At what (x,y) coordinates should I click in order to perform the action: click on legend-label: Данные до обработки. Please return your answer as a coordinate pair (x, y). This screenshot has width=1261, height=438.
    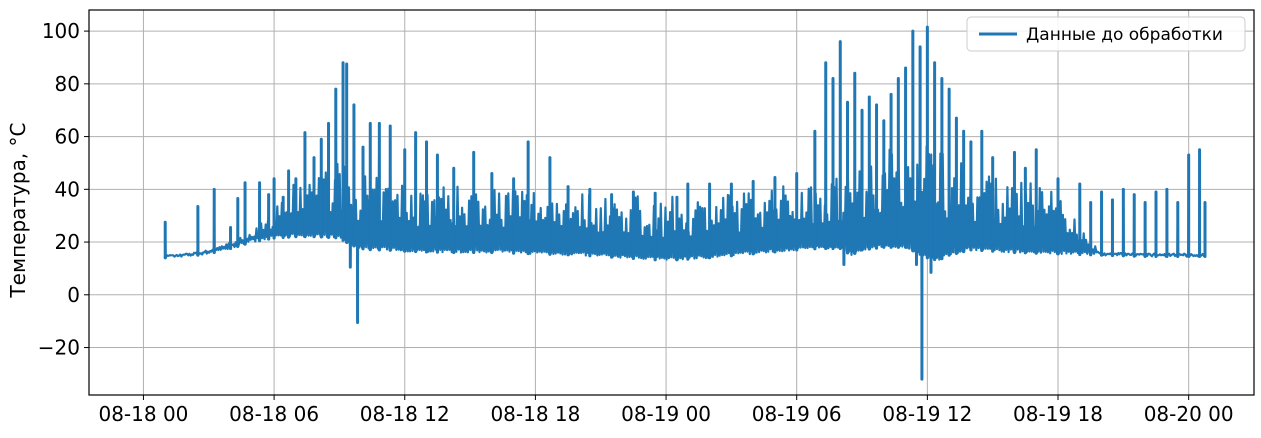
    Looking at the image, I should click on (1124, 35).